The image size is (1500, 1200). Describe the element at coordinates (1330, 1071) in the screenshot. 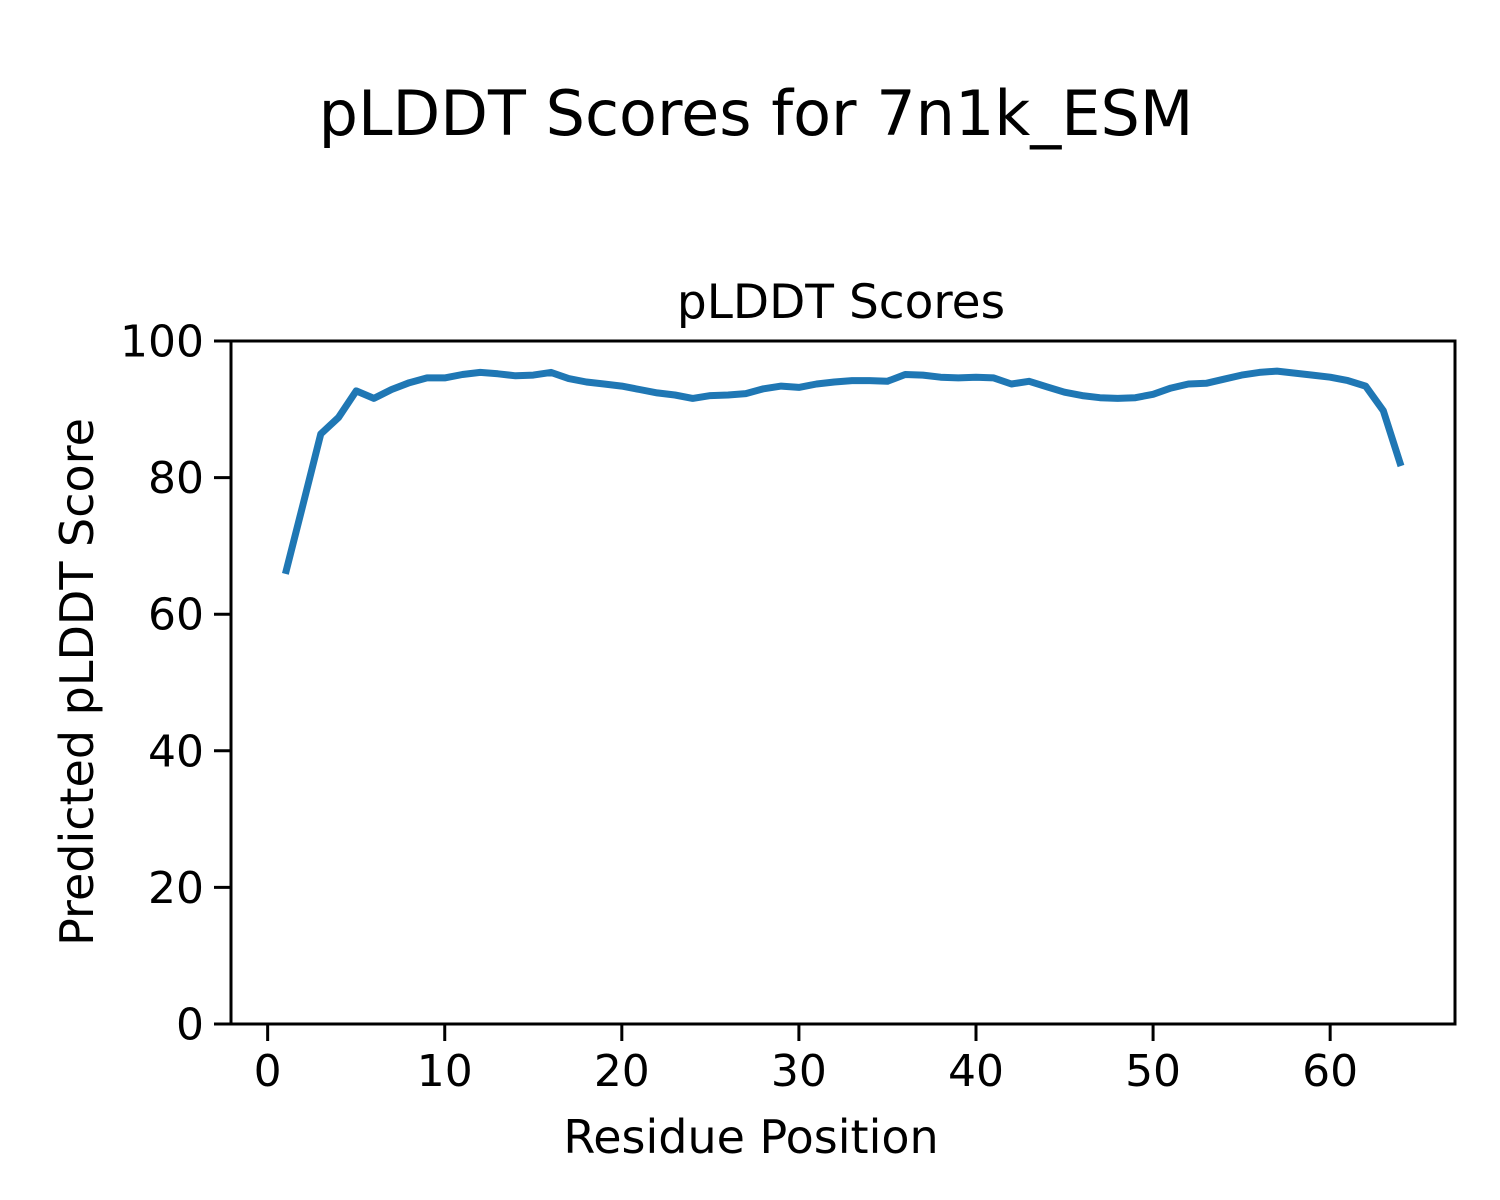

I see `x-tick-label: 60` at that location.